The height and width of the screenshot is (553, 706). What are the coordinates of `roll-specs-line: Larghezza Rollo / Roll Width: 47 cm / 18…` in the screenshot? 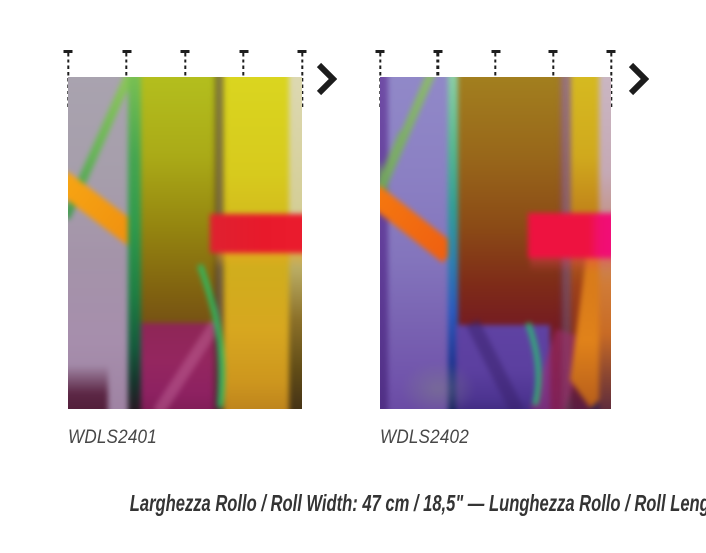 It's located at (353, 503).